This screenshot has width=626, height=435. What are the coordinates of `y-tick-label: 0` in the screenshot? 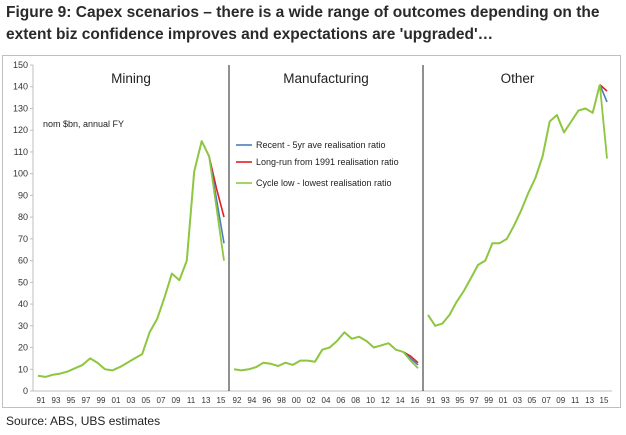 It's located at (25, 391).